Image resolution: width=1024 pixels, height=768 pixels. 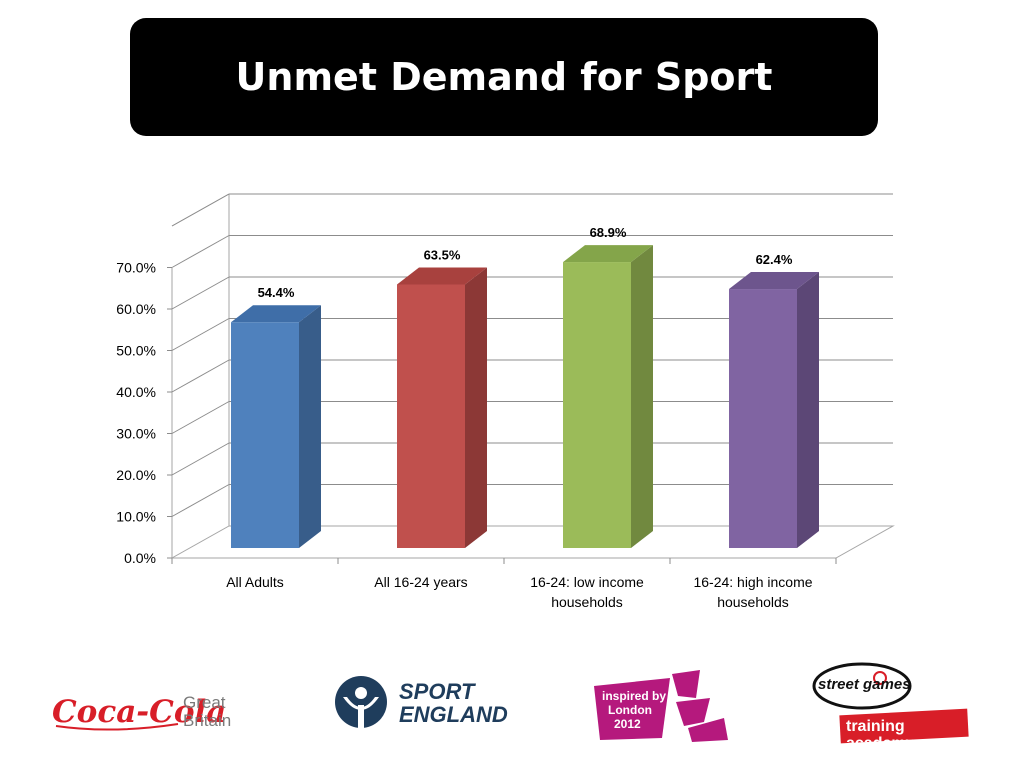 What do you see at coordinates (752, 582) in the screenshot?
I see `x-tick-label: 16-24: high income` at bounding box center [752, 582].